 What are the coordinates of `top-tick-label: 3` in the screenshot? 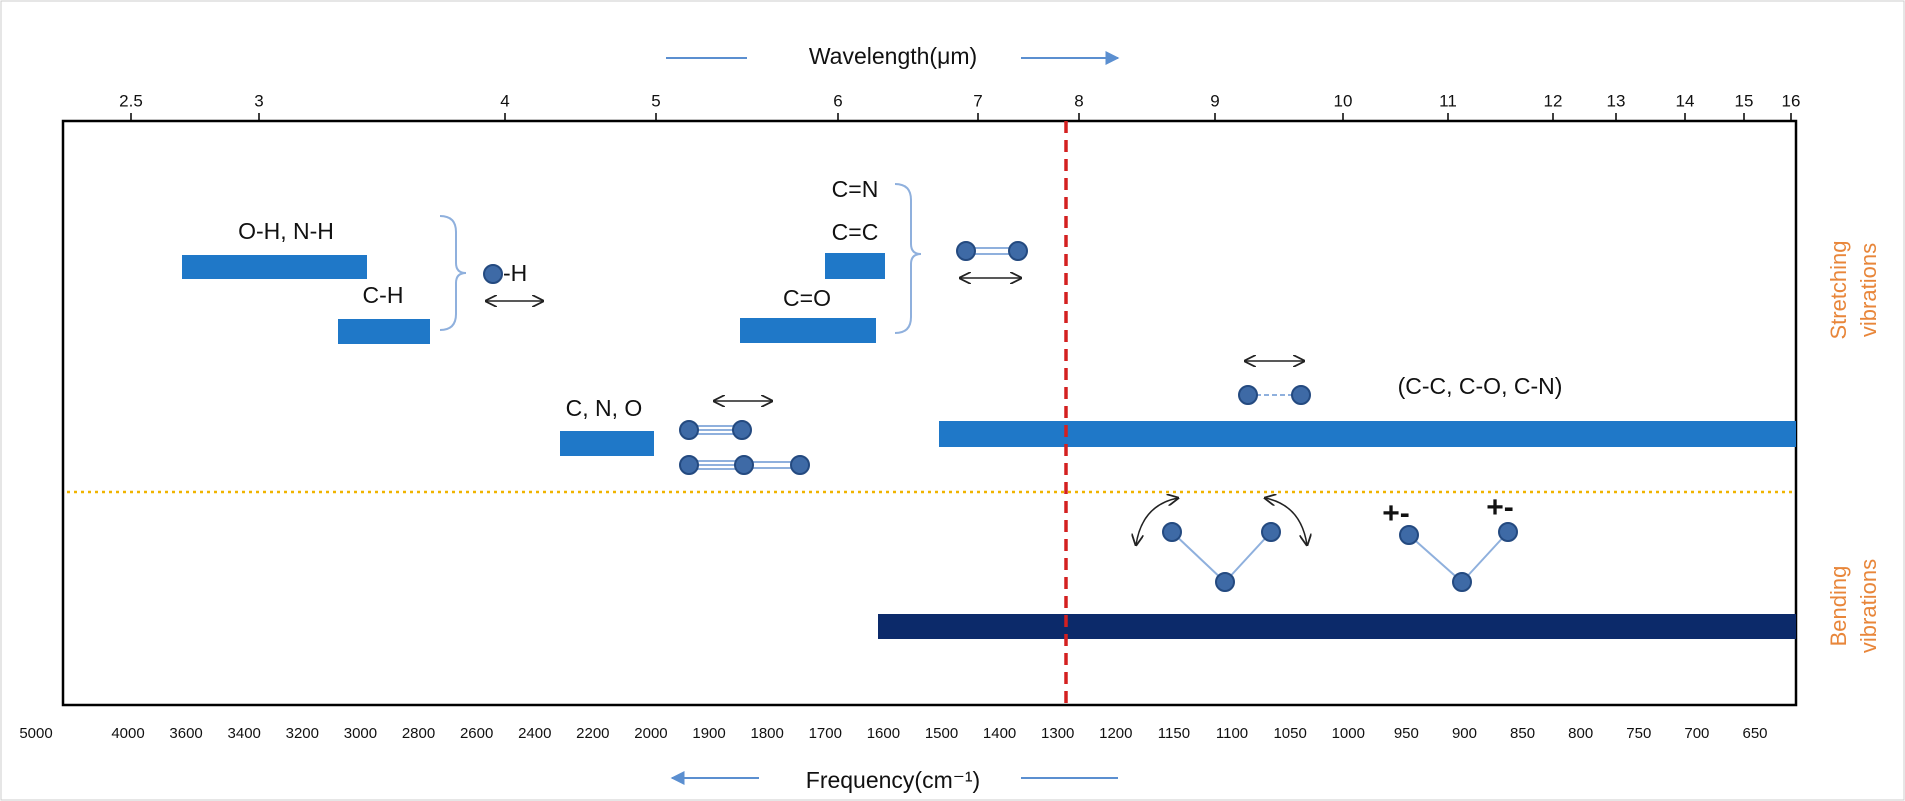 It's located at (258, 100).